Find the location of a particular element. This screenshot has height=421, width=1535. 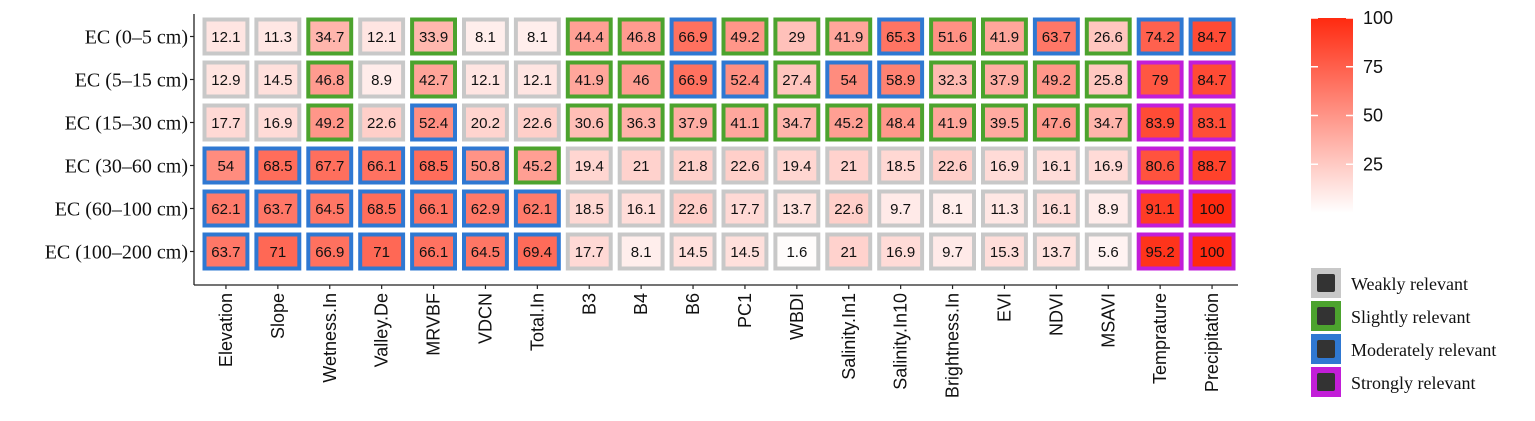

cell-value: 91.1 is located at coordinates (1159, 209).